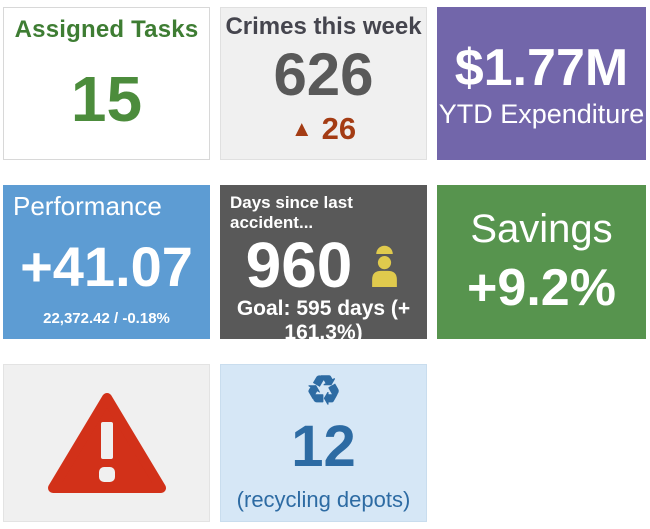  What do you see at coordinates (323, 499) in the screenshot?
I see `recycling-label: (recycling depots)` at bounding box center [323, 499].